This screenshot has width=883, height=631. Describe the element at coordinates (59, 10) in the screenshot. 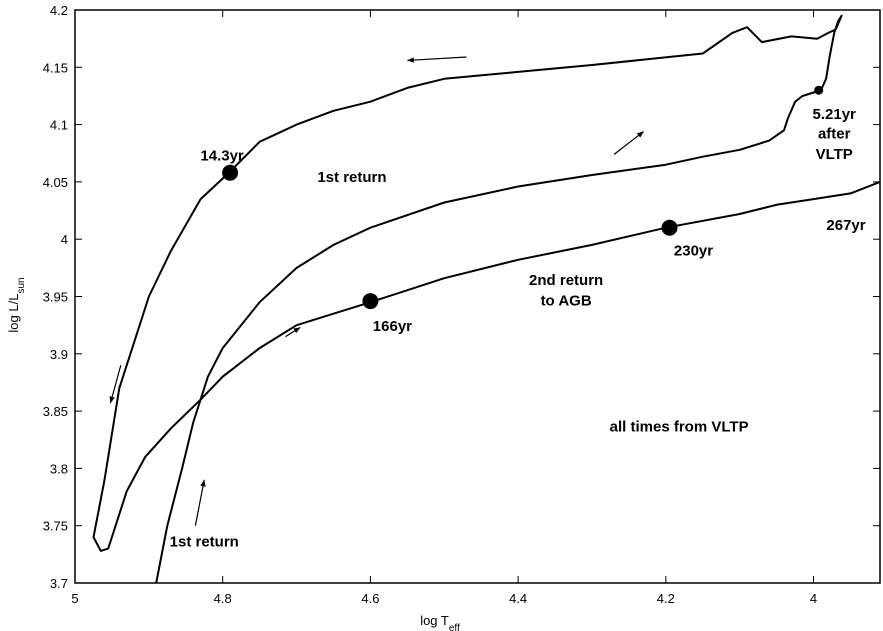

I see `y-tick-label: 4.2` at that location.